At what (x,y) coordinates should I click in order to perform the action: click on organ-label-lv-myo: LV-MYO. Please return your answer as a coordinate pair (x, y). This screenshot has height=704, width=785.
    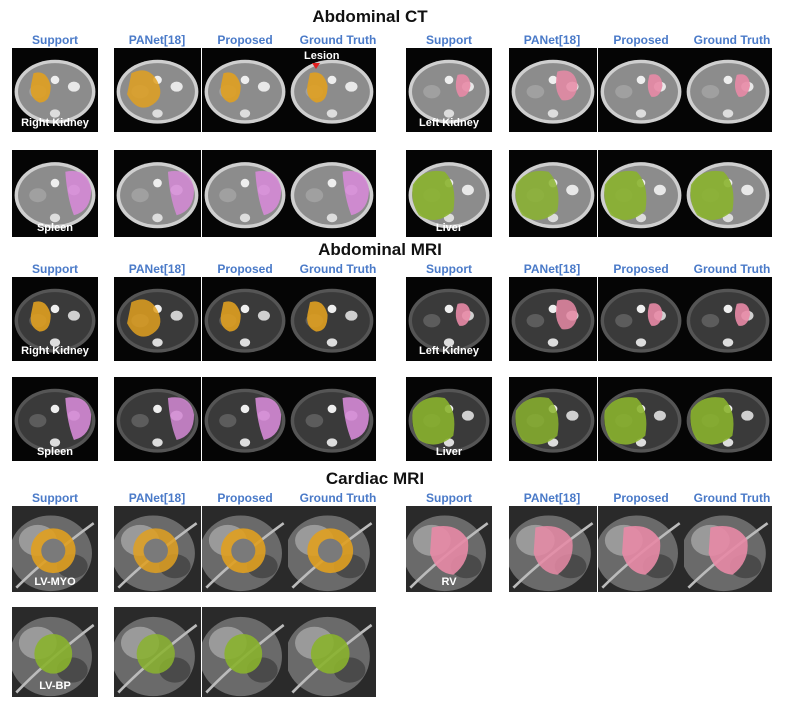
    Looking at the image, I should click on (55, 582).